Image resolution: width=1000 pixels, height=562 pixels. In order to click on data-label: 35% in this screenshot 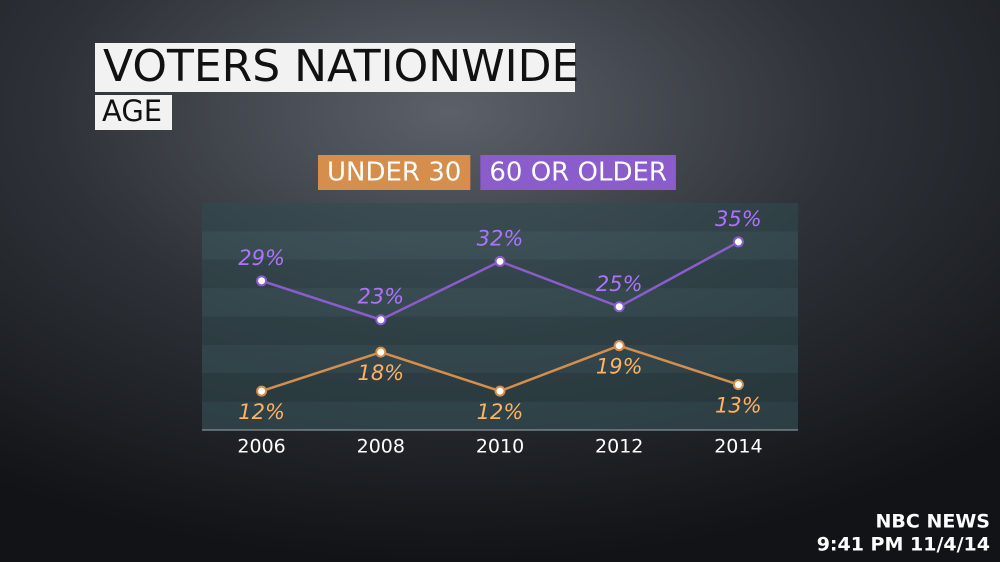, I will do `click(738, 219)`.